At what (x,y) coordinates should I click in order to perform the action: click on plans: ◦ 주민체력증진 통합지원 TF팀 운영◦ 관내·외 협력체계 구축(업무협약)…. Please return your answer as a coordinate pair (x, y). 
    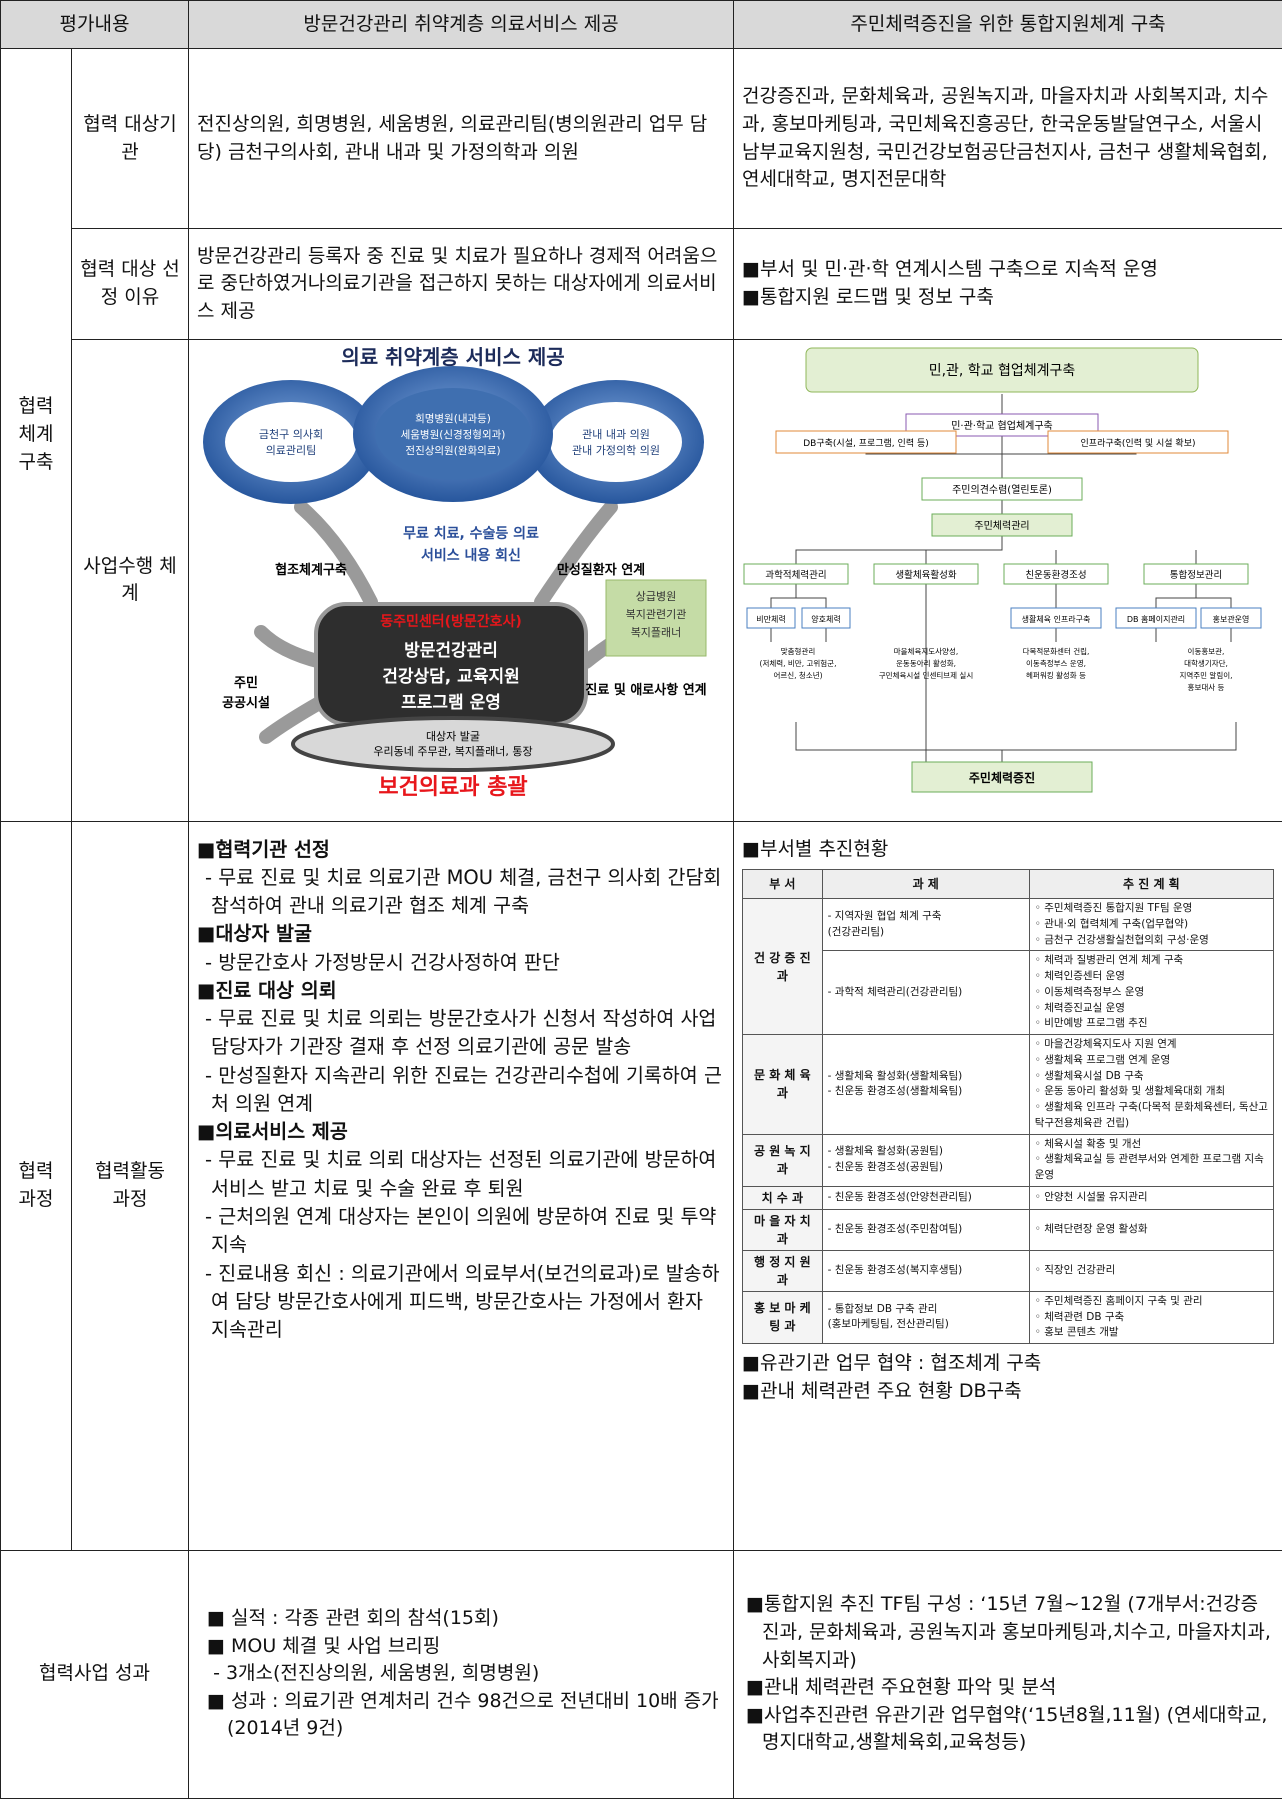
    Looking at the image, I should click on (1151, 925).